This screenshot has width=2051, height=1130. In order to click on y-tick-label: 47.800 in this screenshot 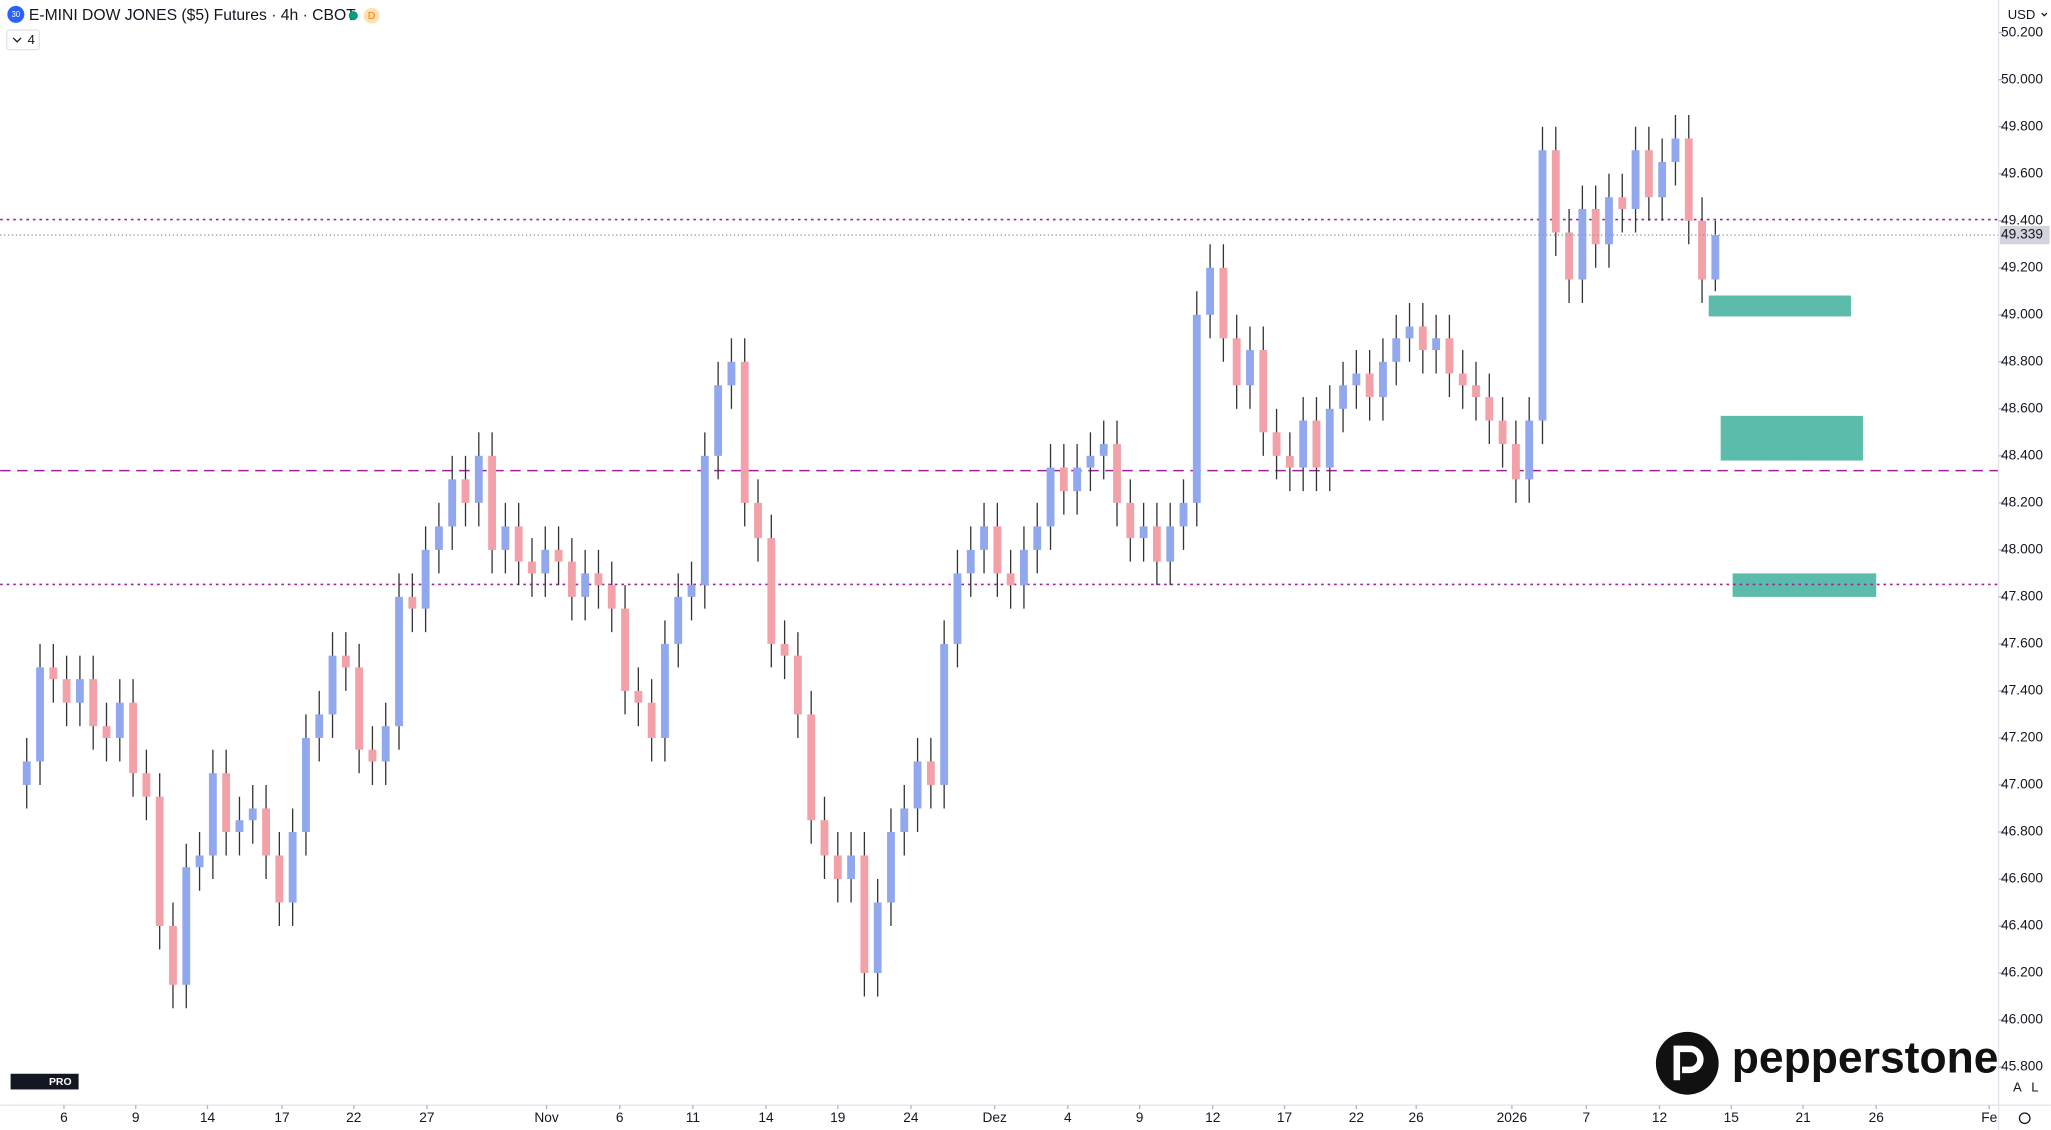, I will do `click(2022, 596)`.